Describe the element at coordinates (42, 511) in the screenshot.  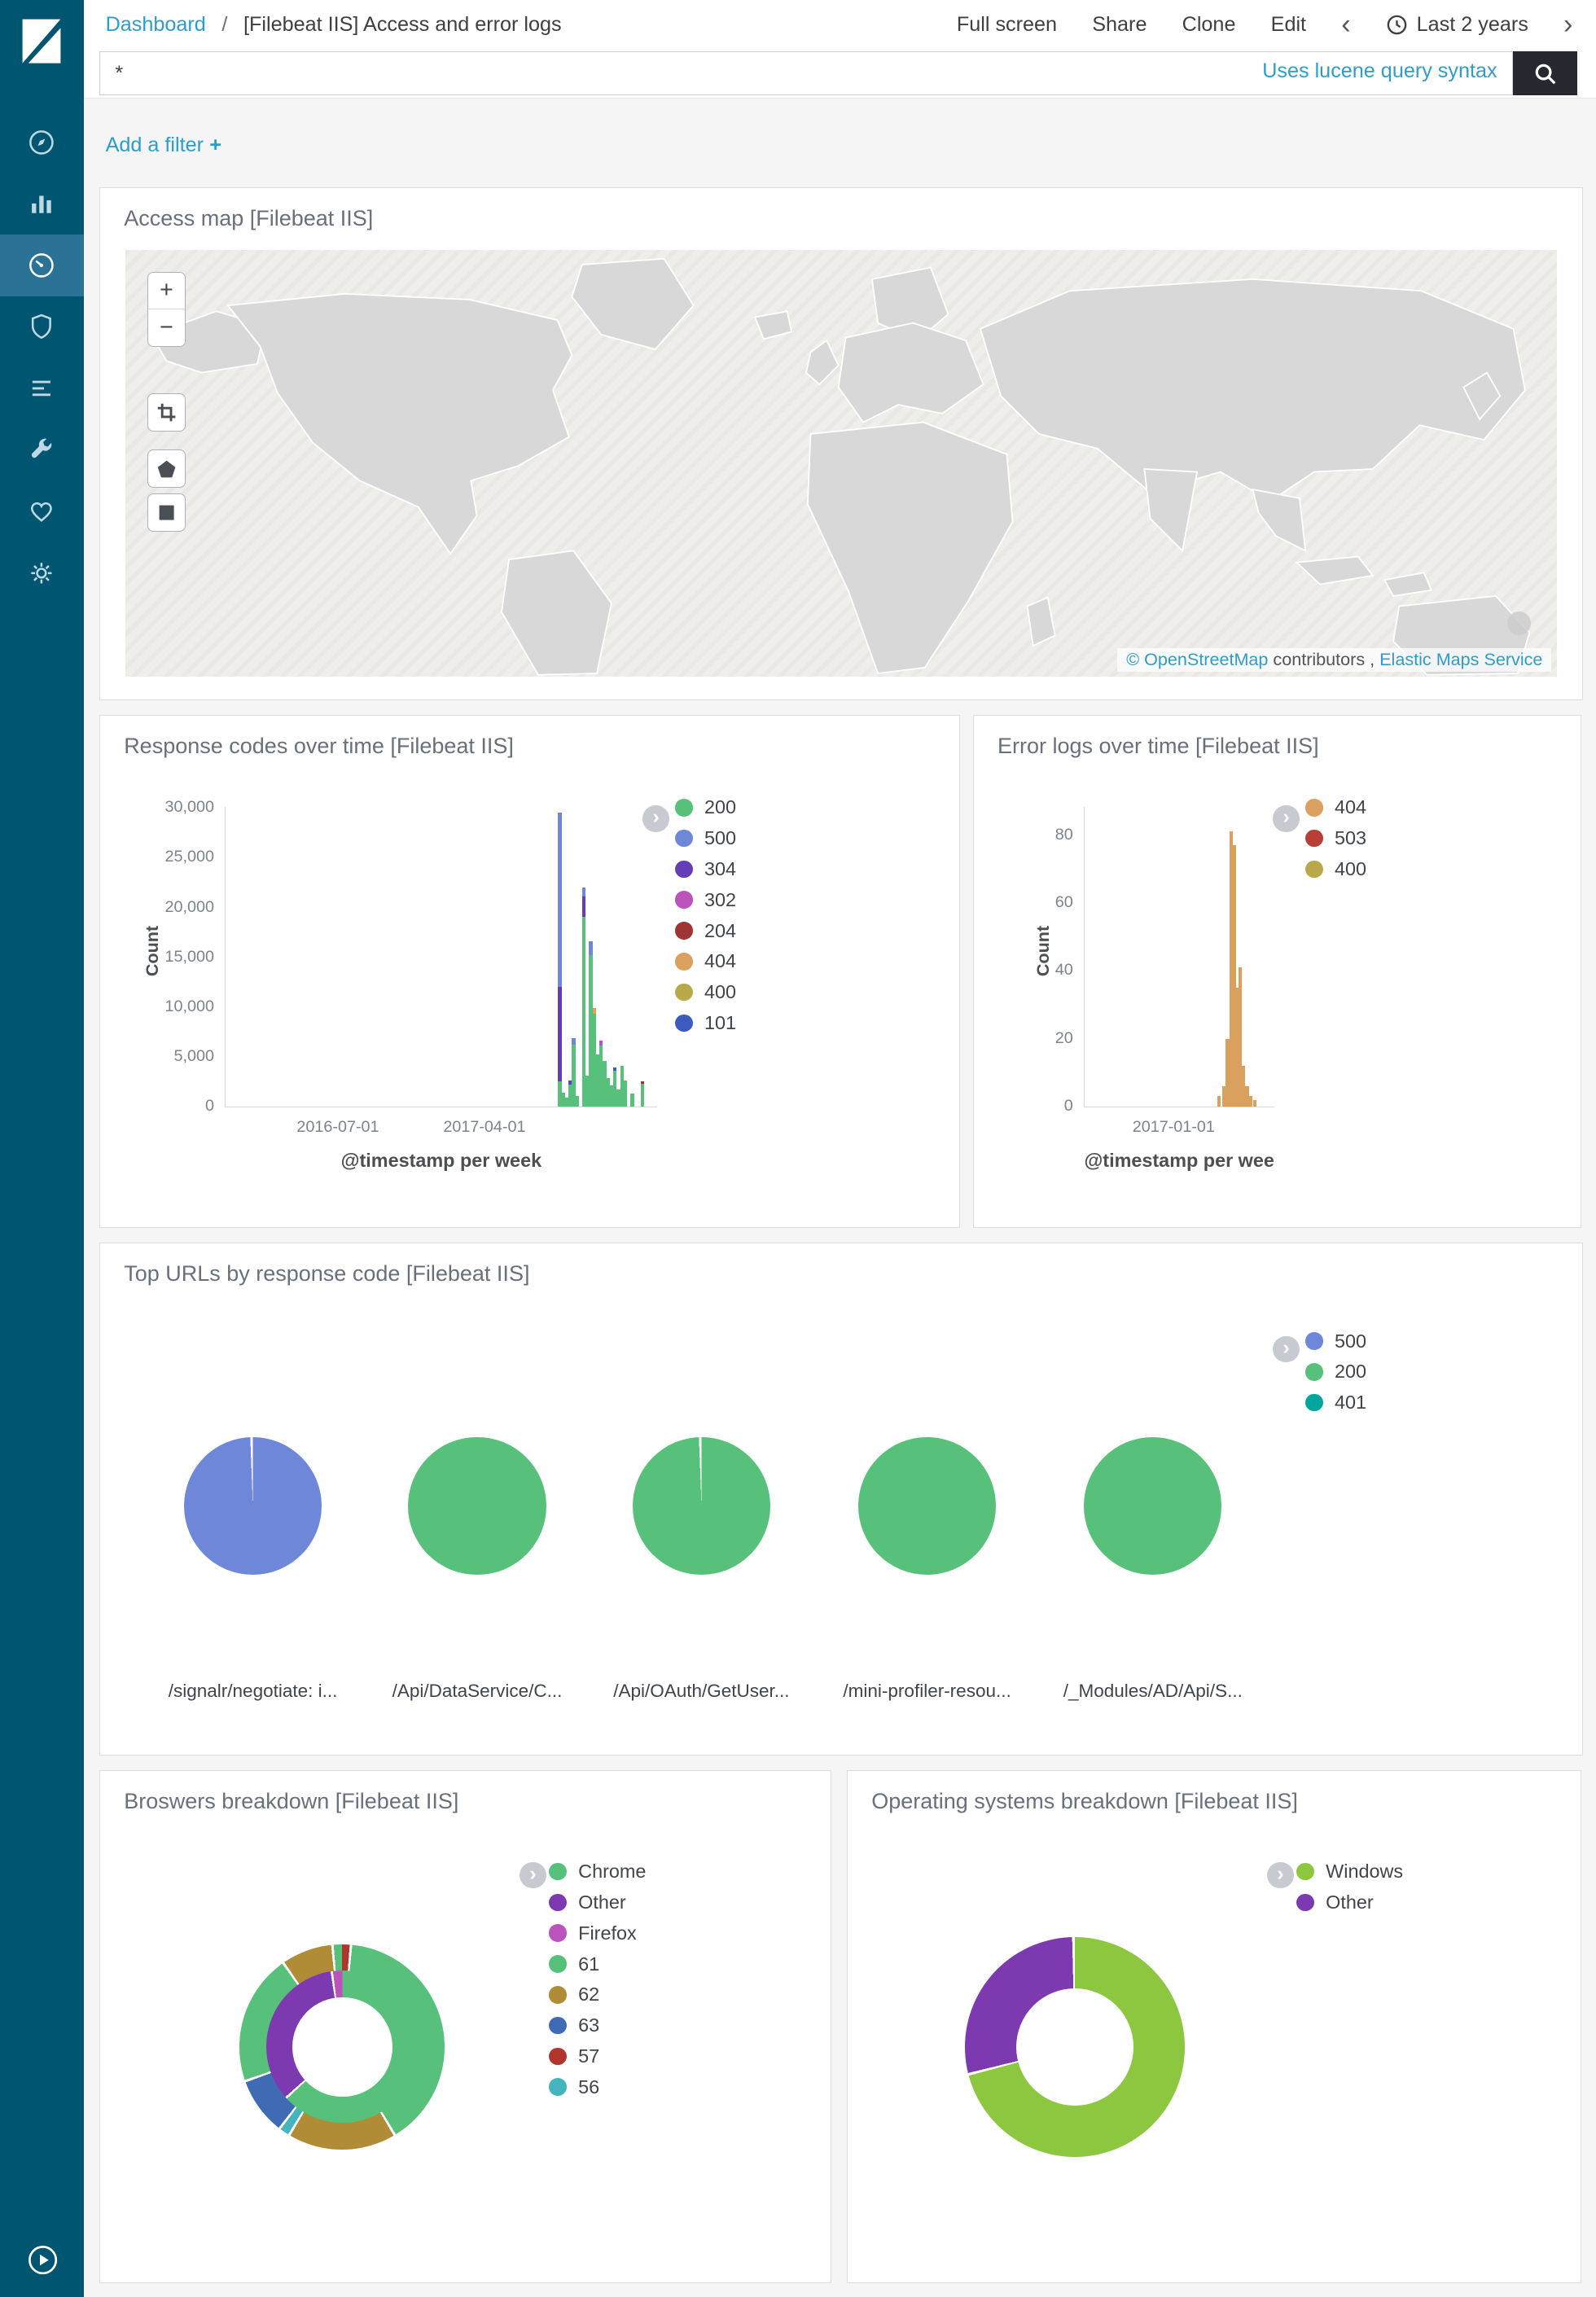
I see `sidebar-item-monitoring` at that location.